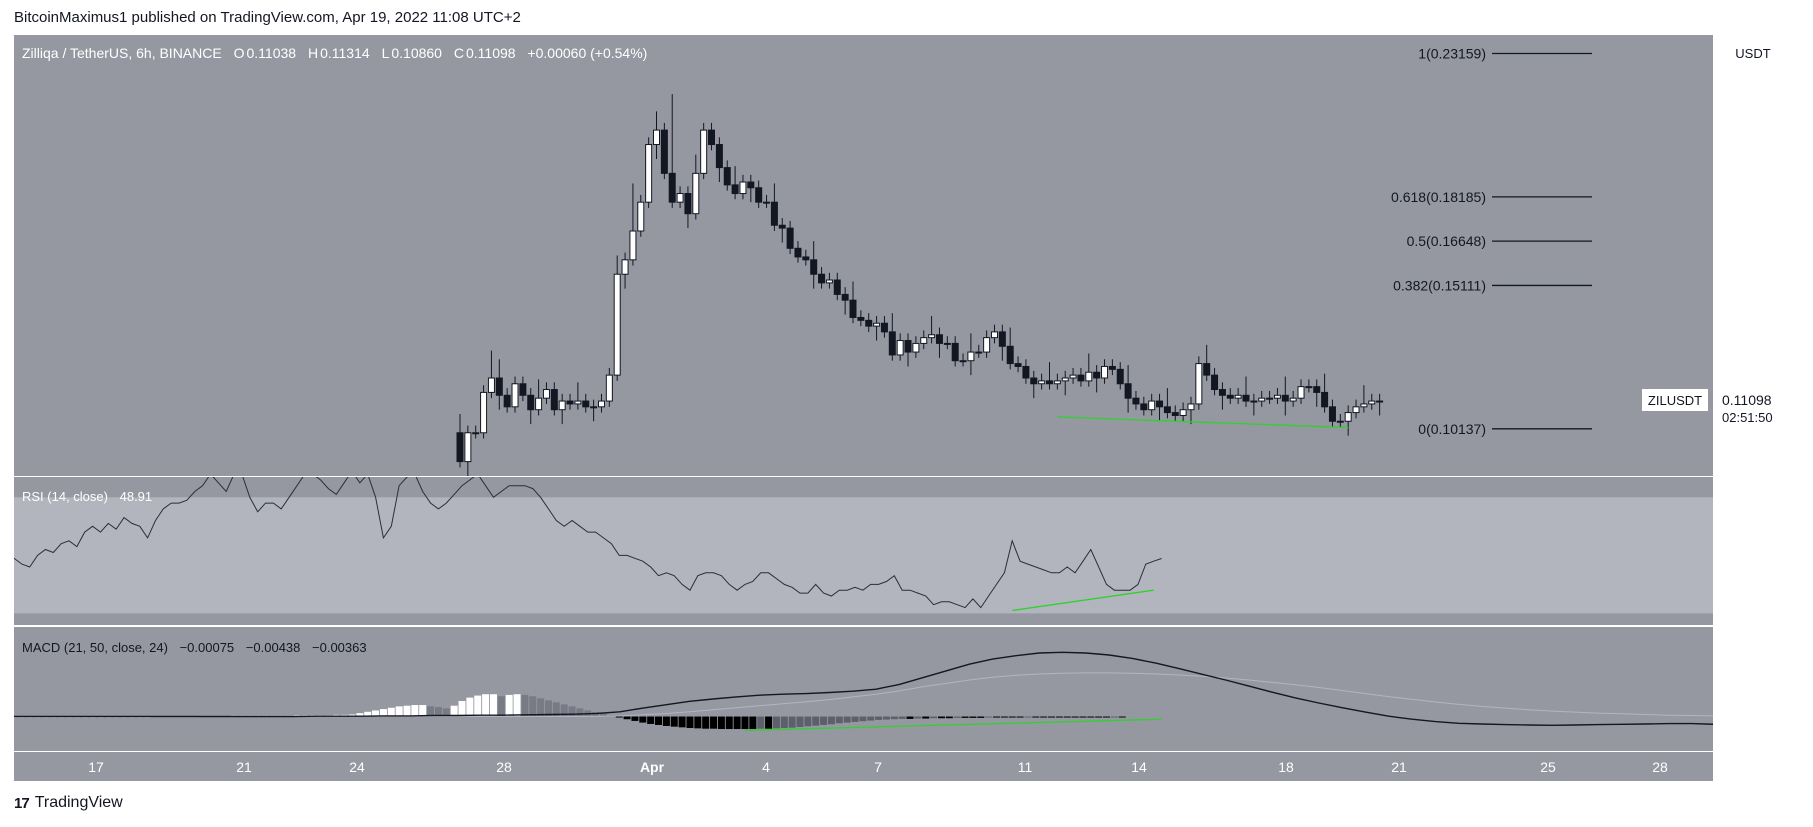 The image size is (1813, 827). Describe the element at coordinates (1753, 53) in the screenshot. I see `currency-badge` at that location.